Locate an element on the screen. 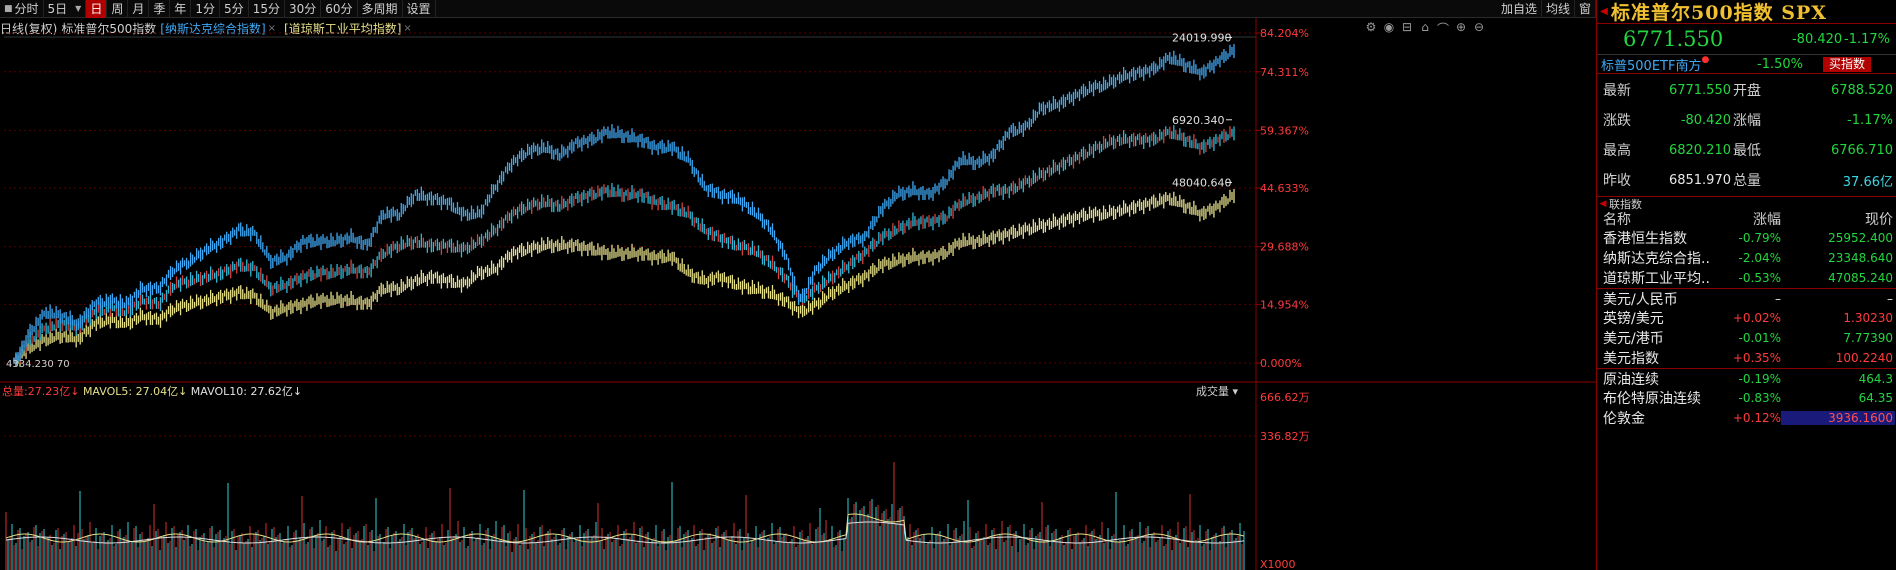 This screenshot has width=1896, height=570. y-tick-label: 0.000% is located at coordinates (1281, 363).